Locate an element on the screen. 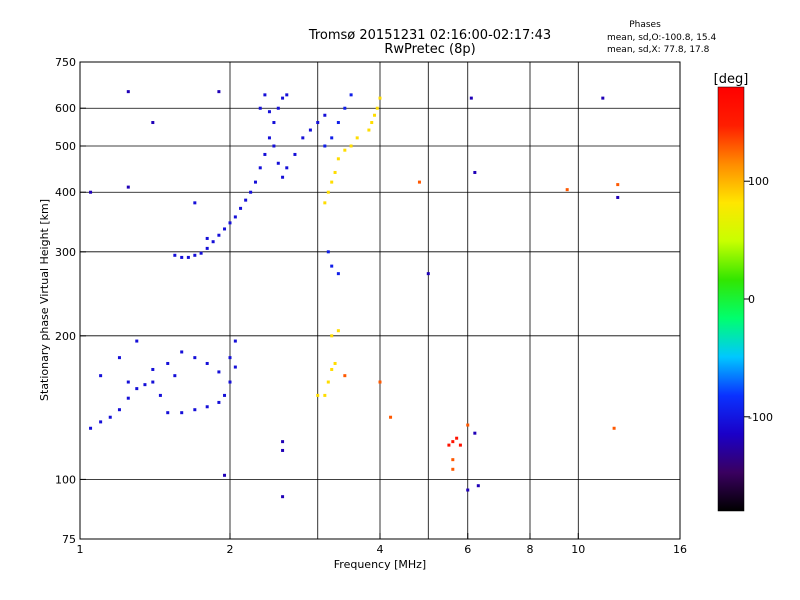 Image resolution: width=800 pixels, height=600 pixels. x-tick-label: 1 is located at coordinates (80, 549).